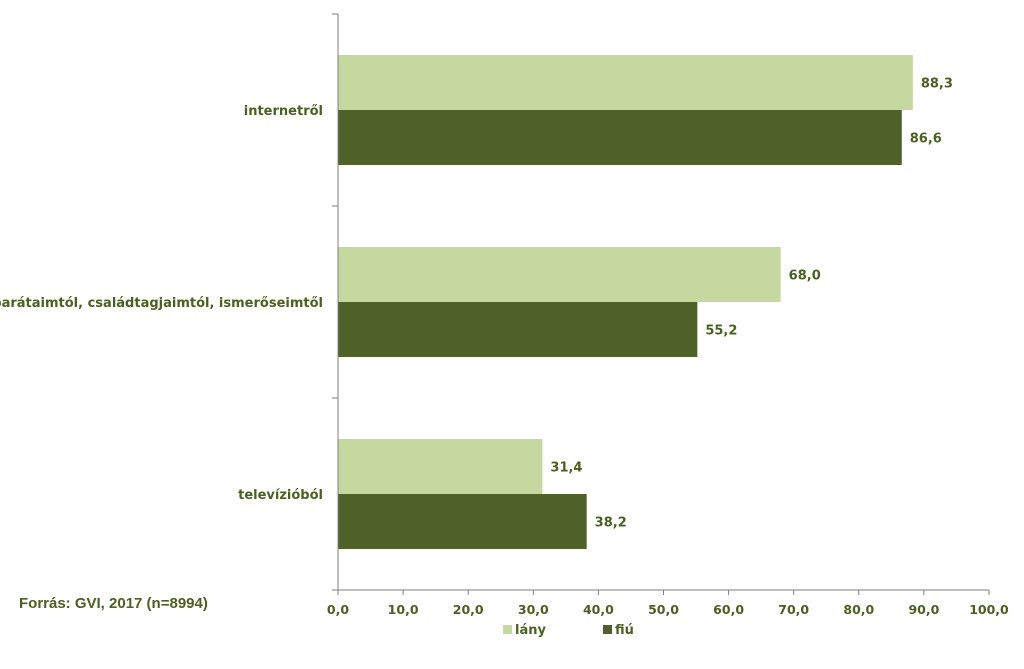  What do you see at coordinates (507, 629) in the screenshot?
I see `legend-swatch-lany` at bounding box center [507, 629].